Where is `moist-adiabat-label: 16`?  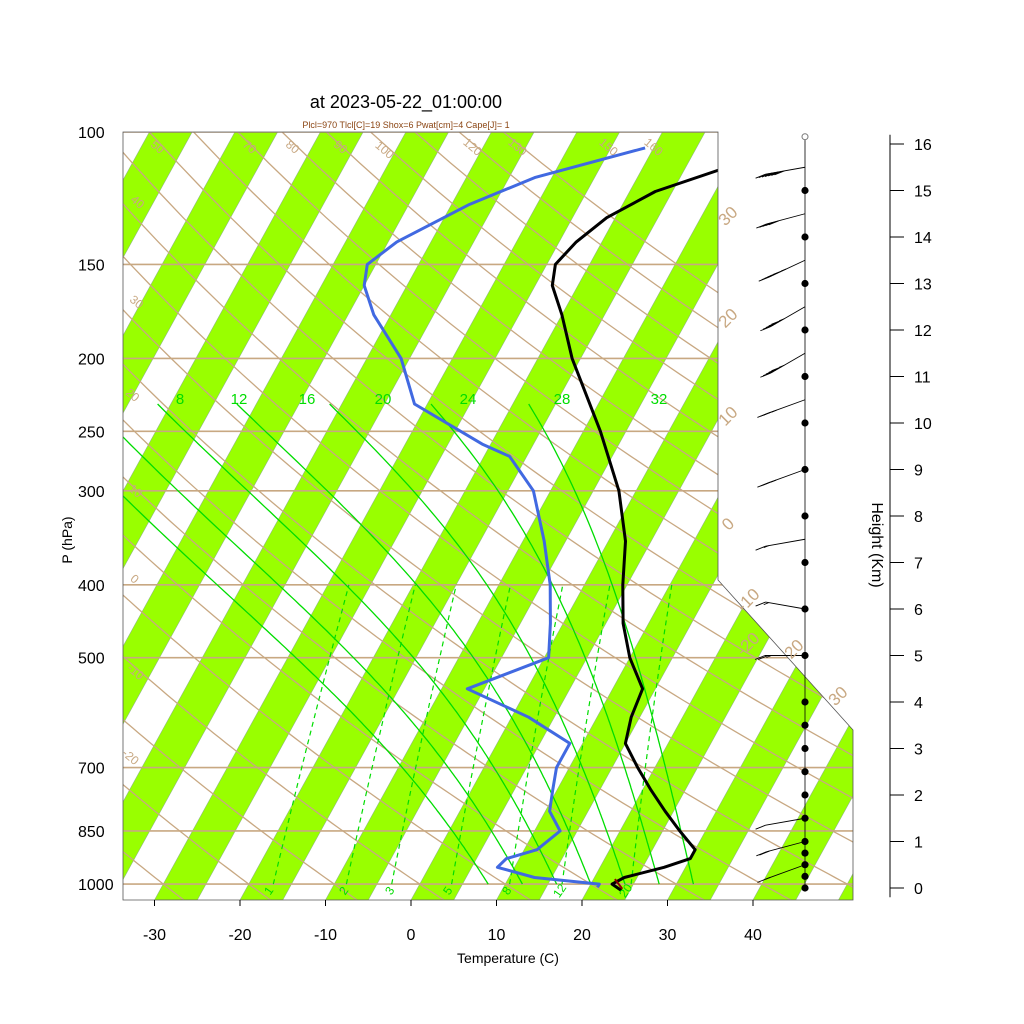 moist-adiabat-label: 16 is located at coordinates (307, 399).